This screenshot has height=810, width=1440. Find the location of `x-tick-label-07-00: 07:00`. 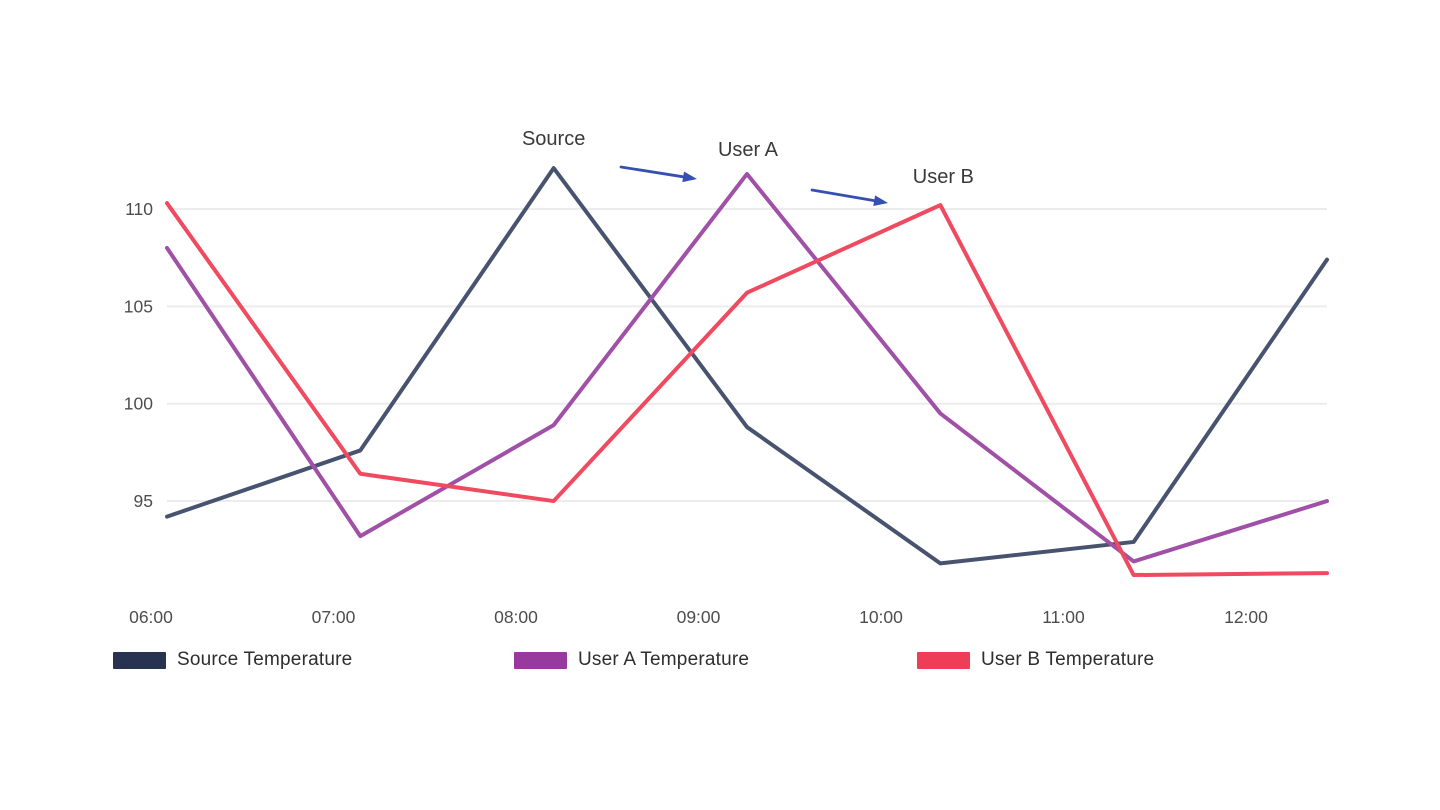

x-tick-label-07-00: 07:00 is located at coordinates (334, 617).